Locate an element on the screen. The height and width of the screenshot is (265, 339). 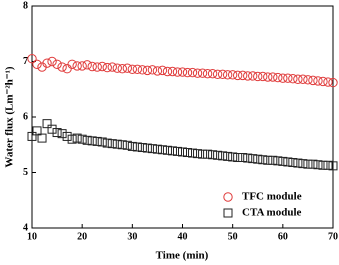
x-tick-label: 40 is located at coordinates (183, 236).